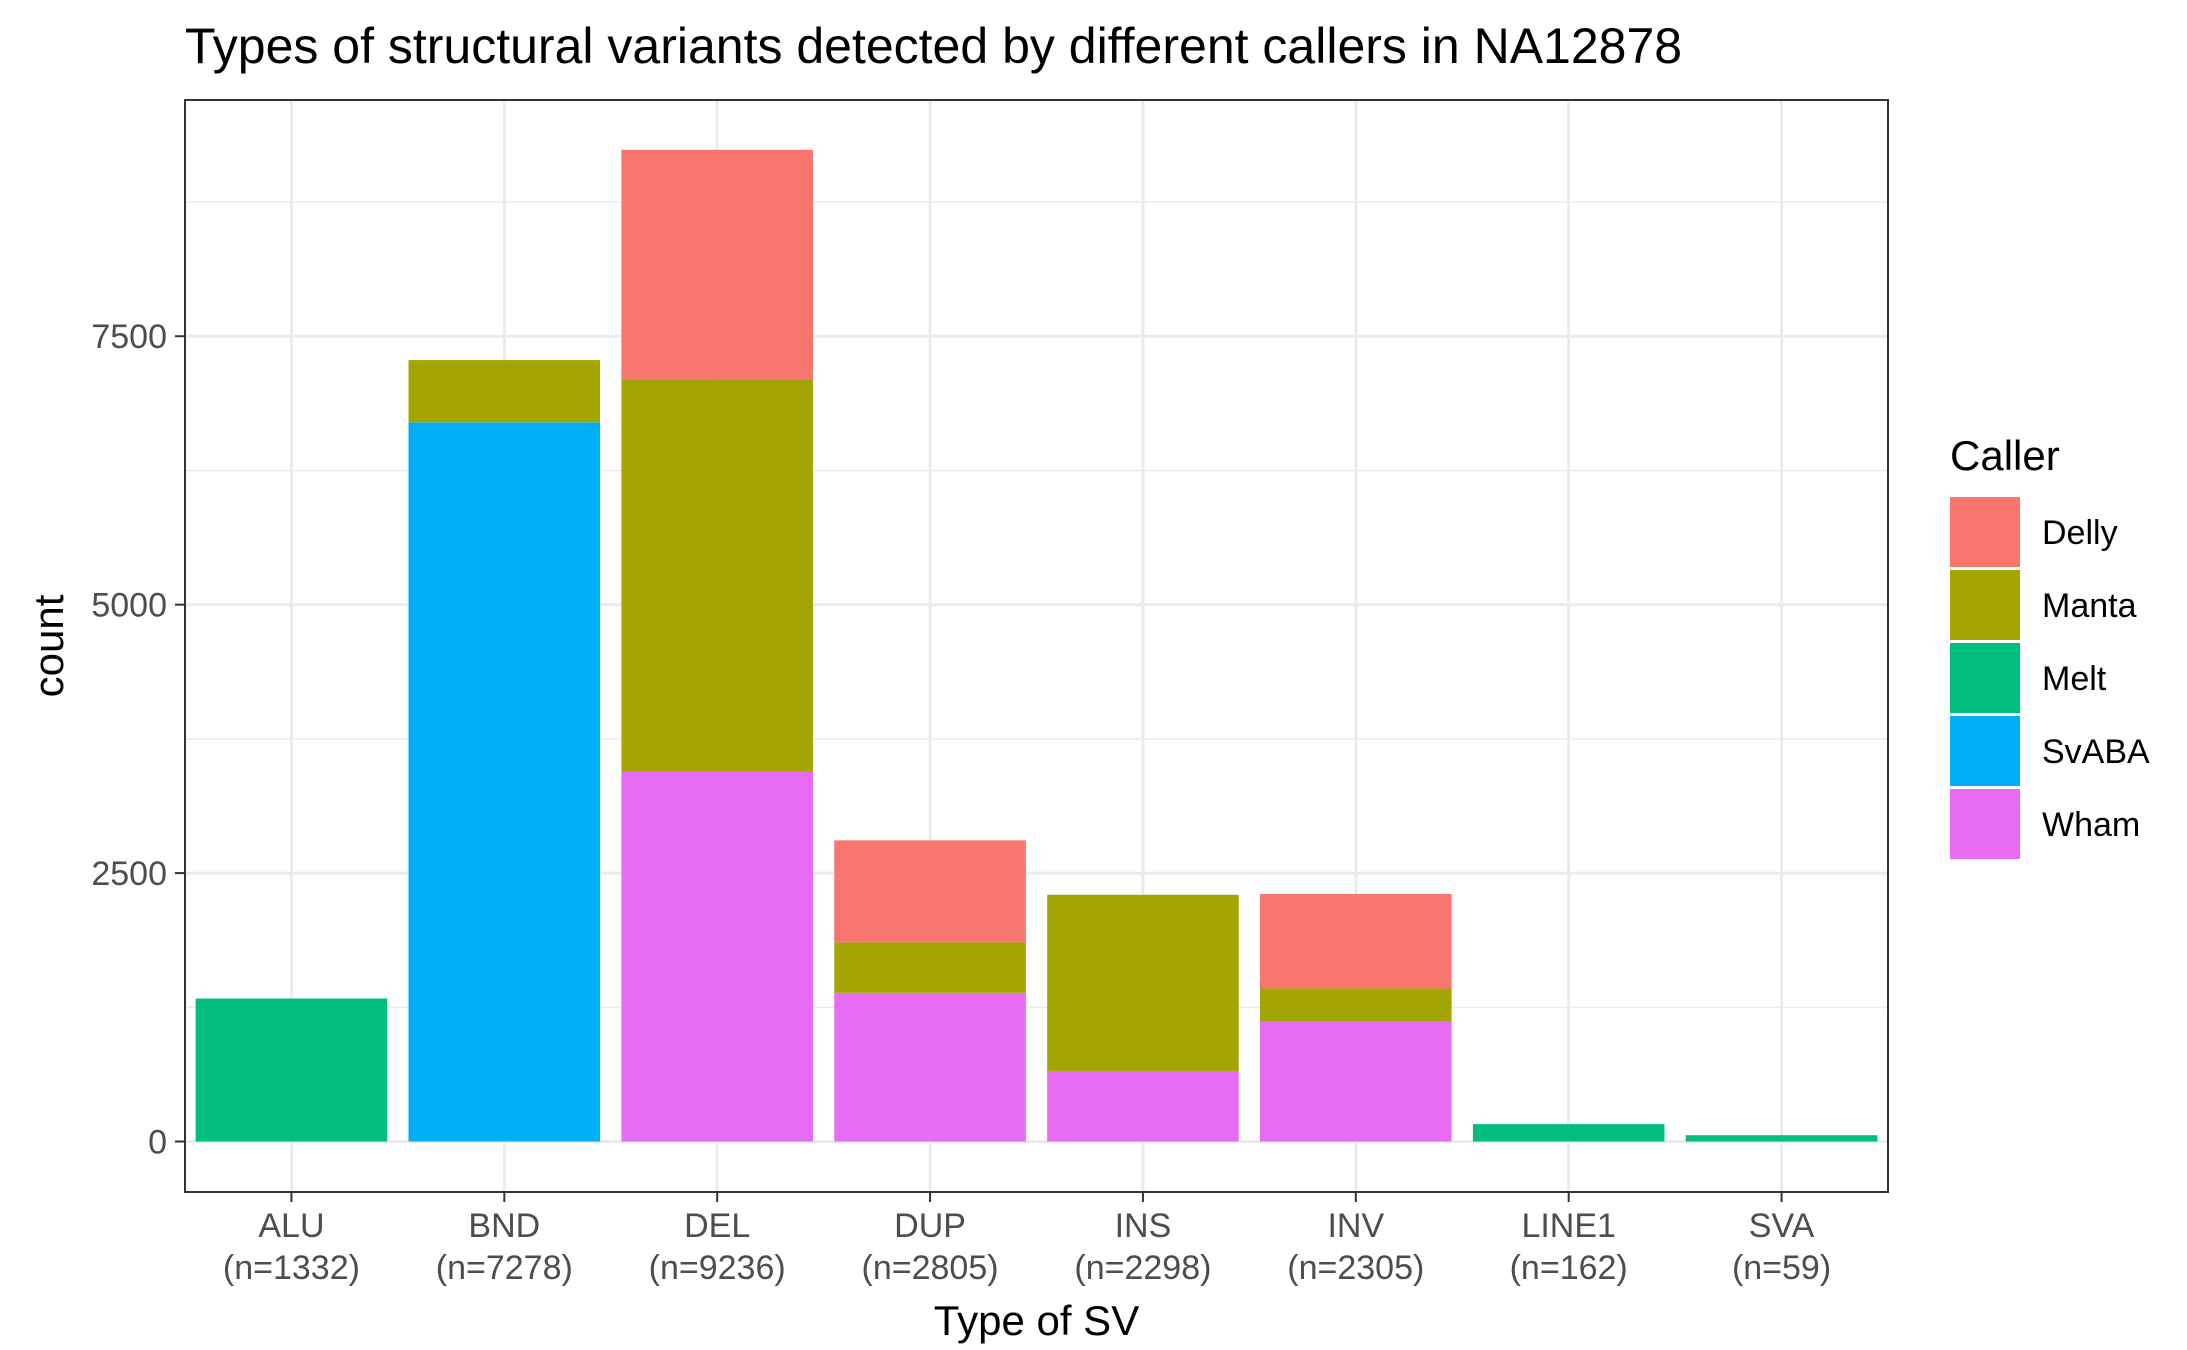 The image size is (2187, 1350). What do you see at coordinates (48, 645) in the screenshot?
I see `y-axis-title: count` at bounding box center [48, 645].